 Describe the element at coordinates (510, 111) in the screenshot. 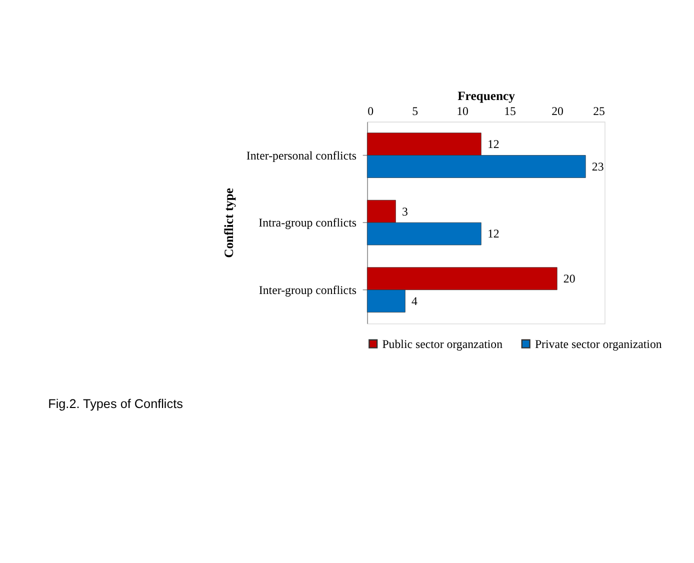

I see `x-tick-label: 15` at that location.